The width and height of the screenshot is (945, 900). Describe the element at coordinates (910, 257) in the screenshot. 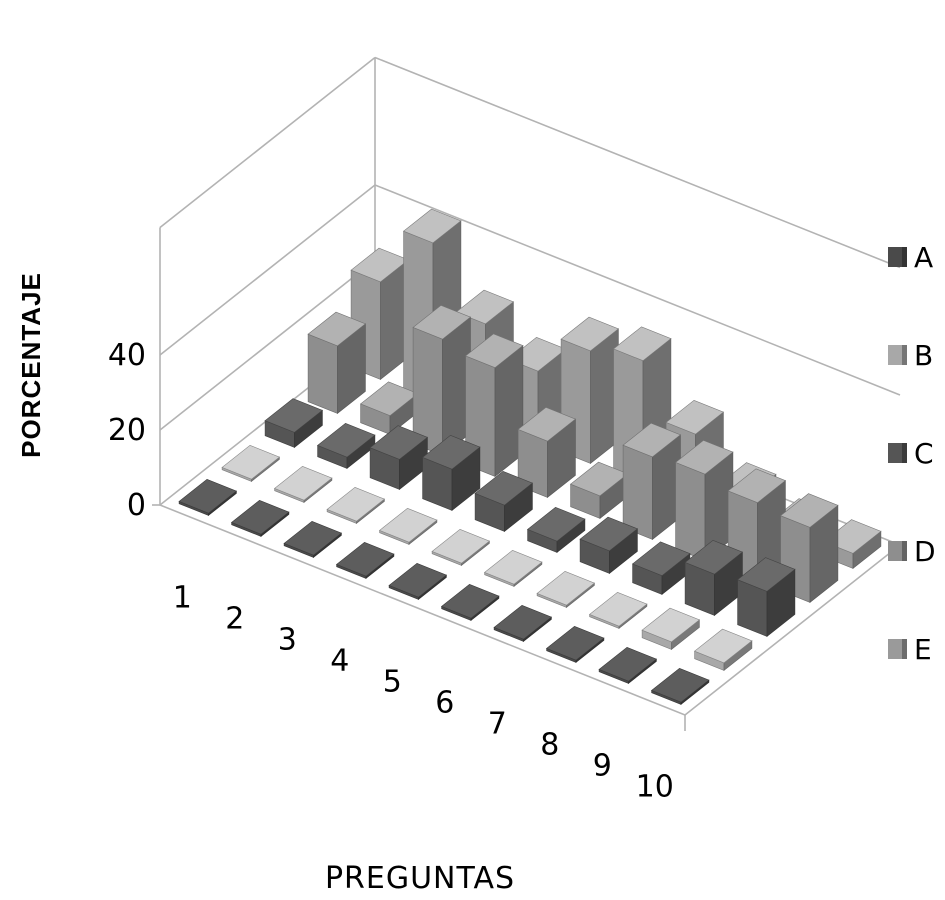

I see `legend-item-A: A` at that location.